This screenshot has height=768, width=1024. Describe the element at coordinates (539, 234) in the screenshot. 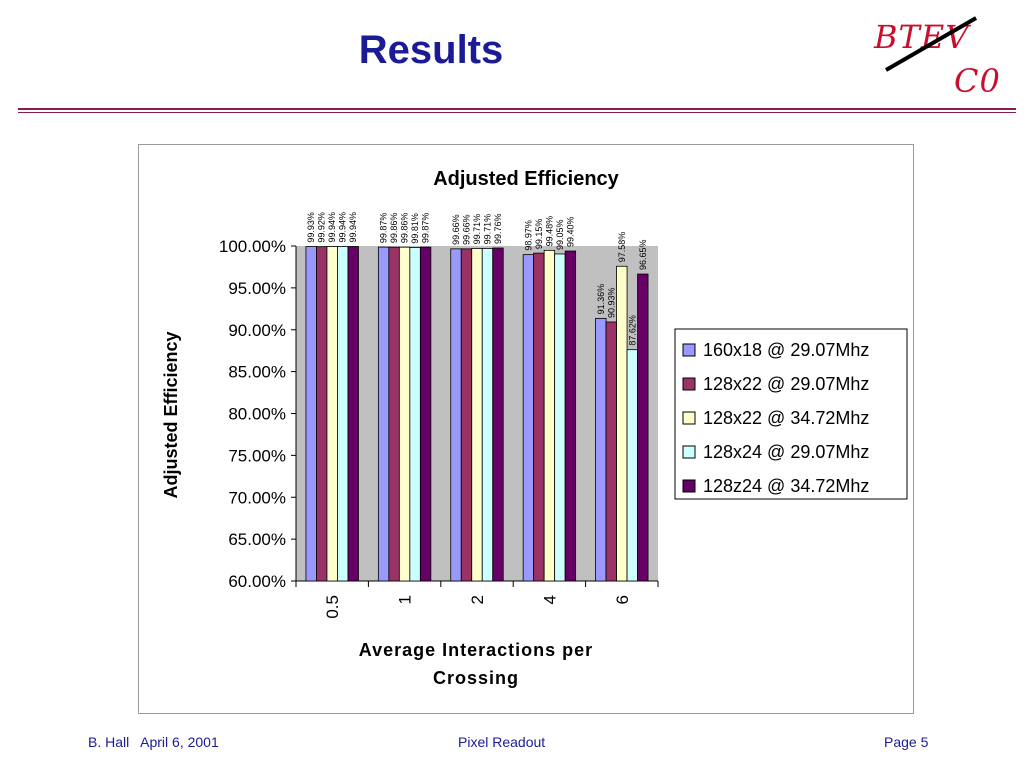

I see `data-label: 99.15%` at that location.